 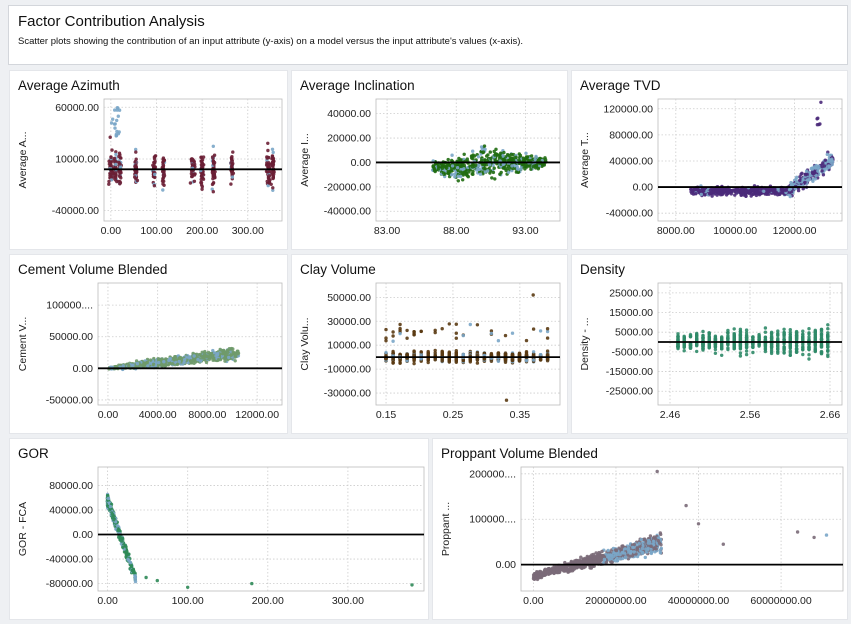 What do you see at coordinates (158, 415) in the screenshot?
I see `x-tick-label: 4000.00` at bounding box center [158, 415].